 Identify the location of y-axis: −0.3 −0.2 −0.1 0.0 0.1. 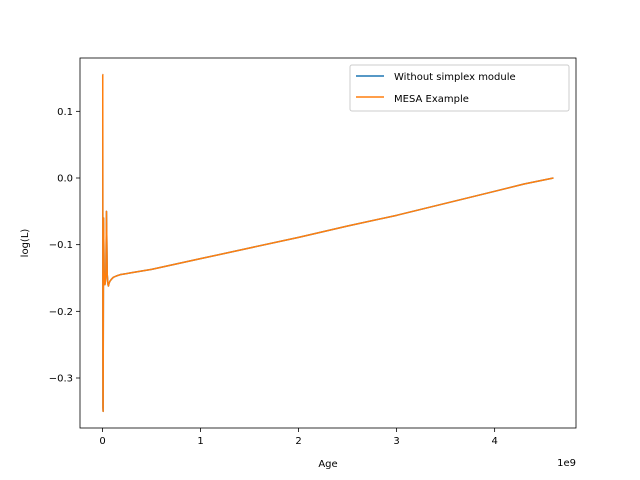
(64, 246).